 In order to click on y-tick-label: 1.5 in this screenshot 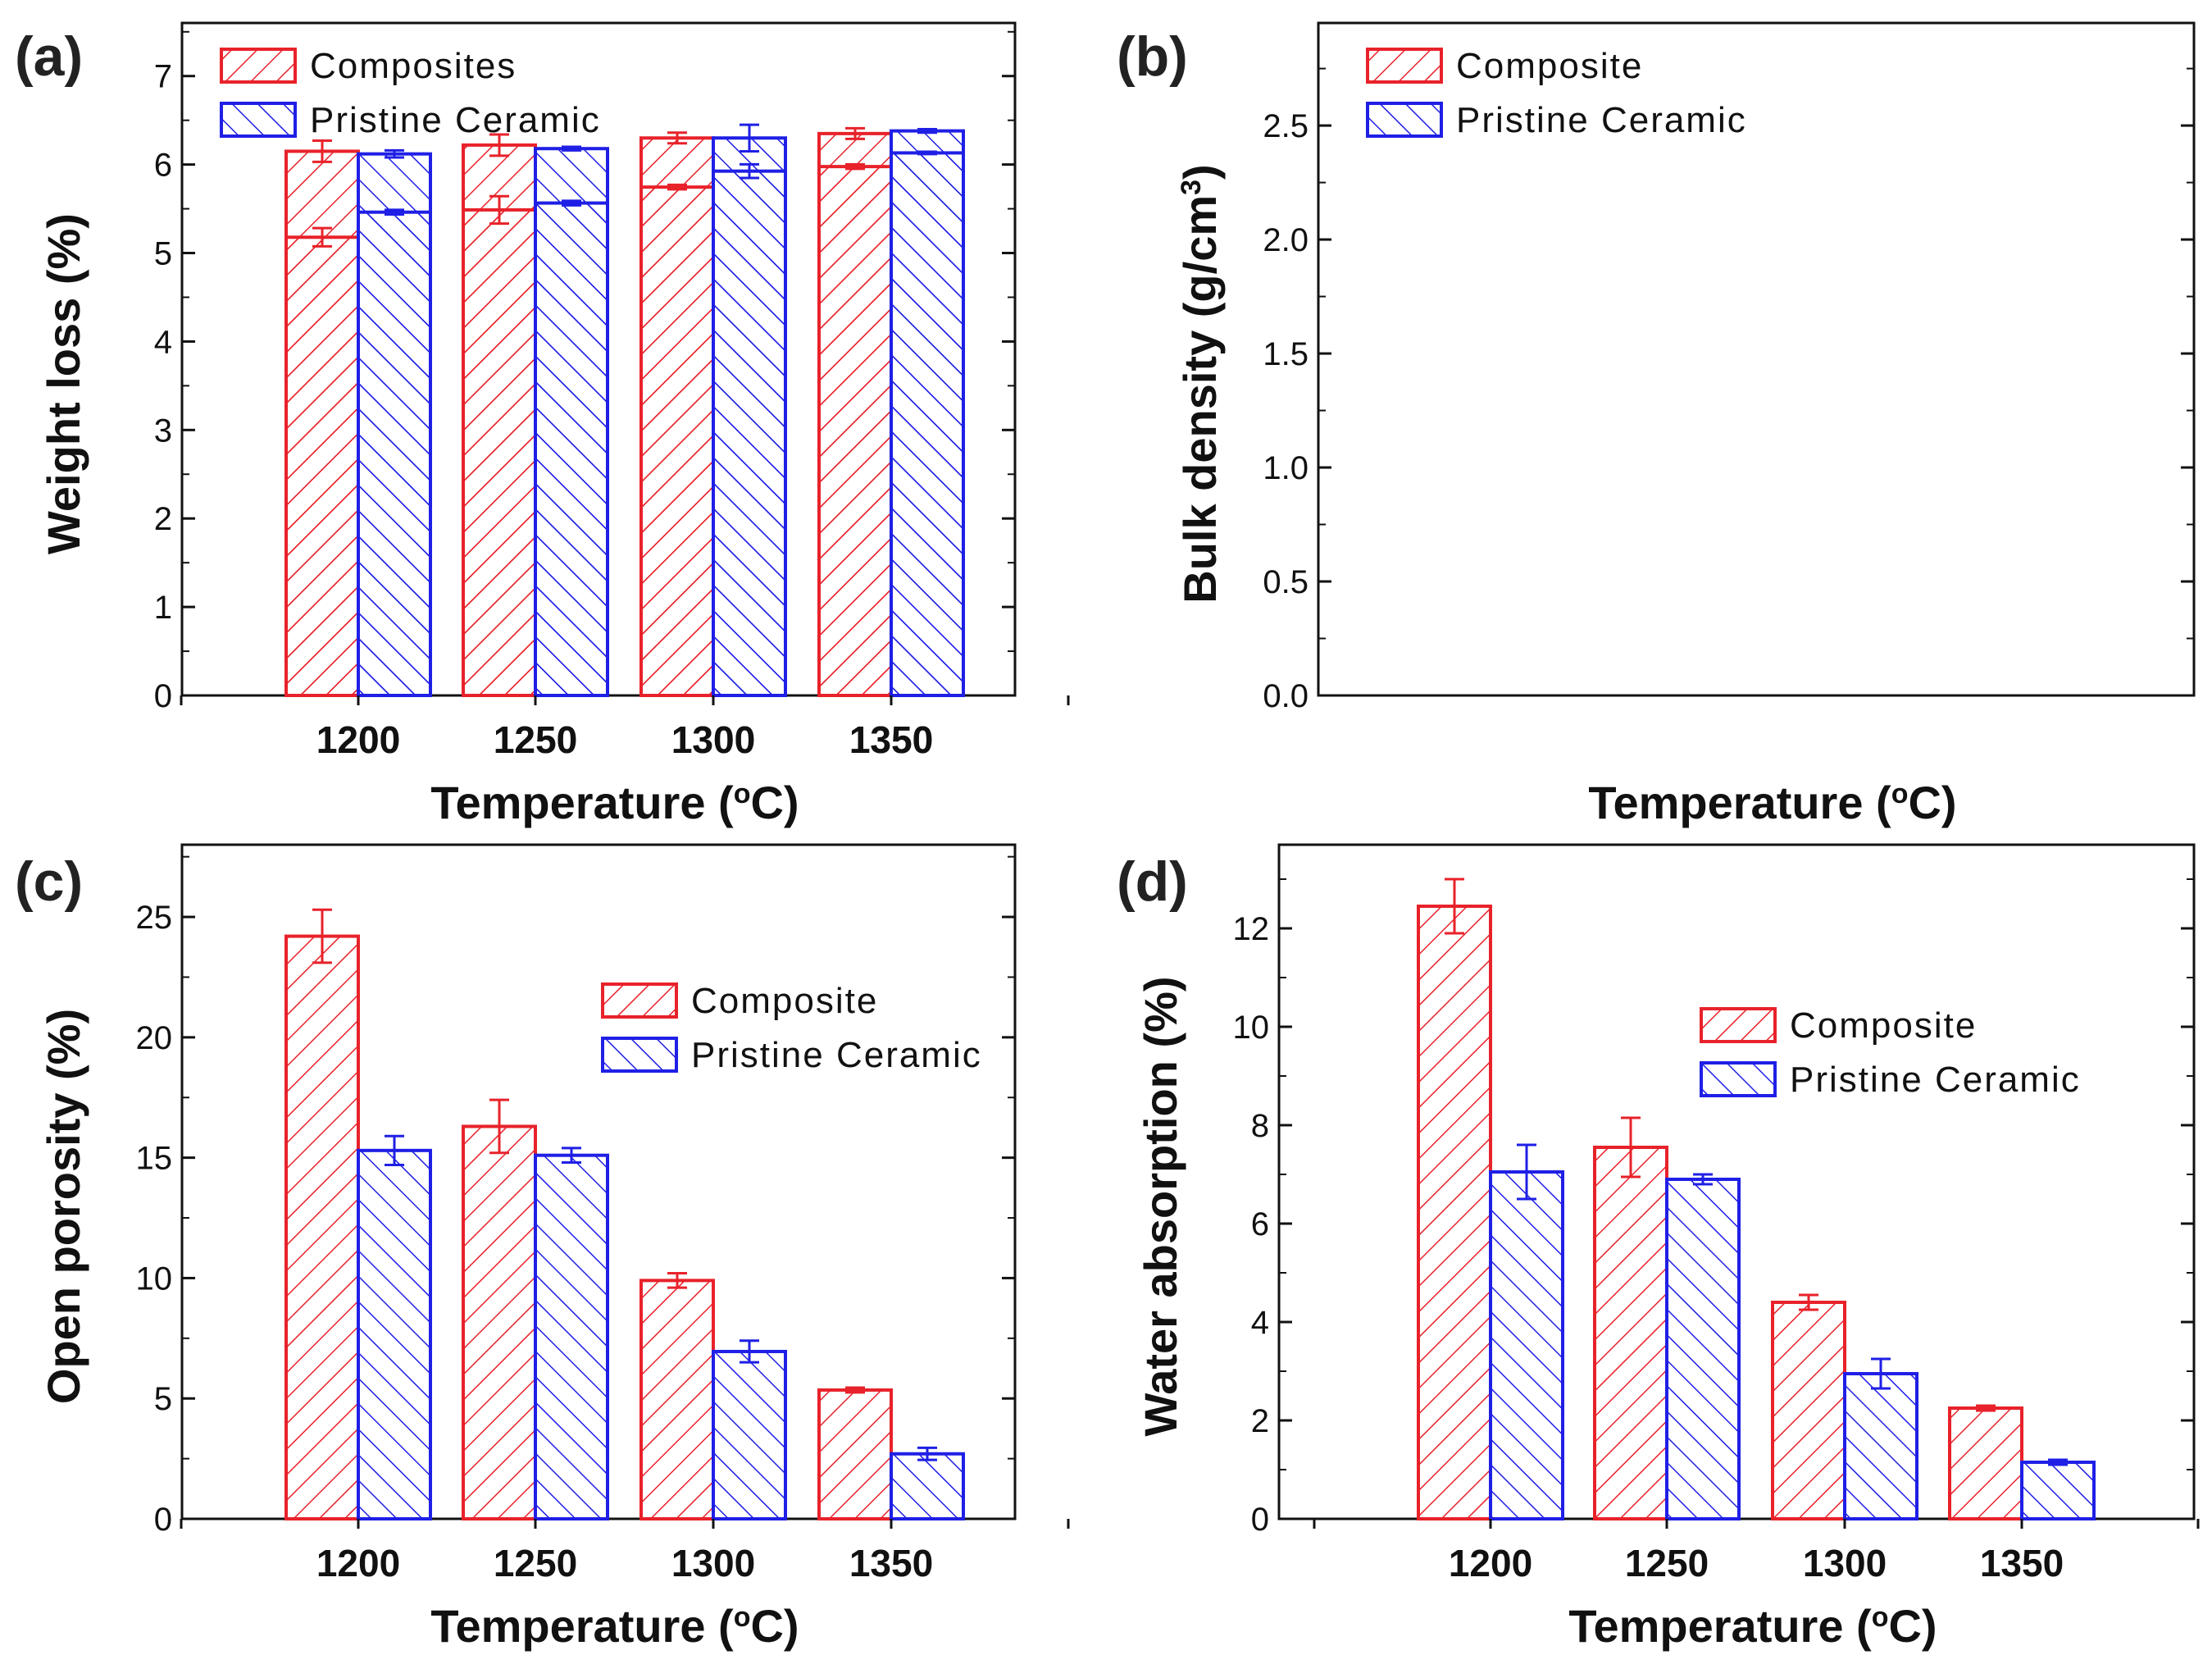, I will do `click(1286, 354)`.